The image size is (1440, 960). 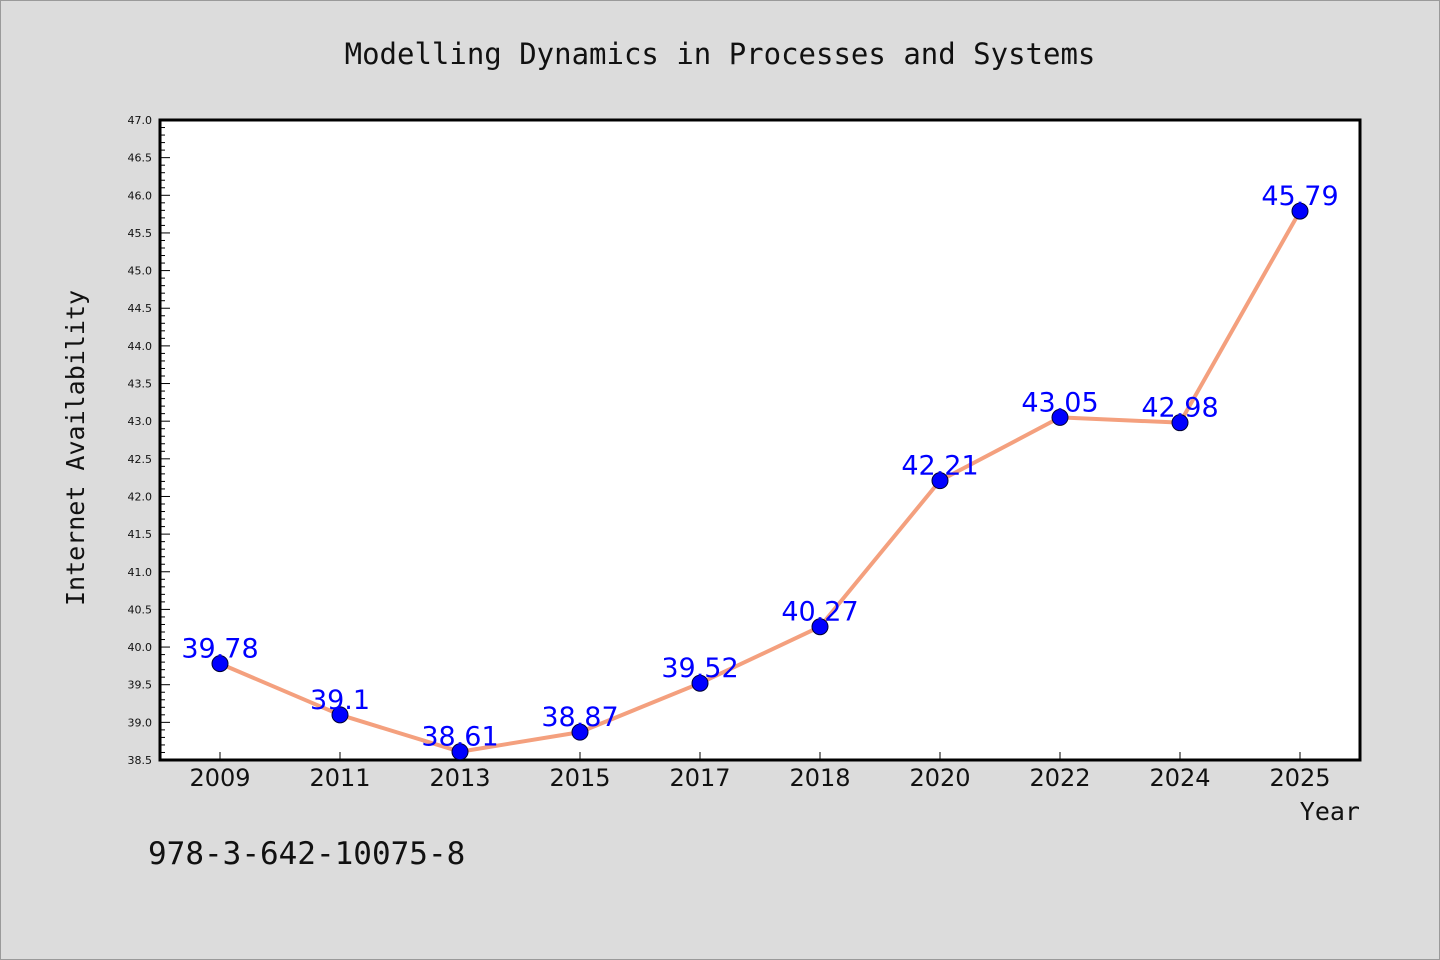 What do you see at coordinates (579, 717) in the screenshot?
I see `data-label: 38.87` at bounding box center [579, 717].